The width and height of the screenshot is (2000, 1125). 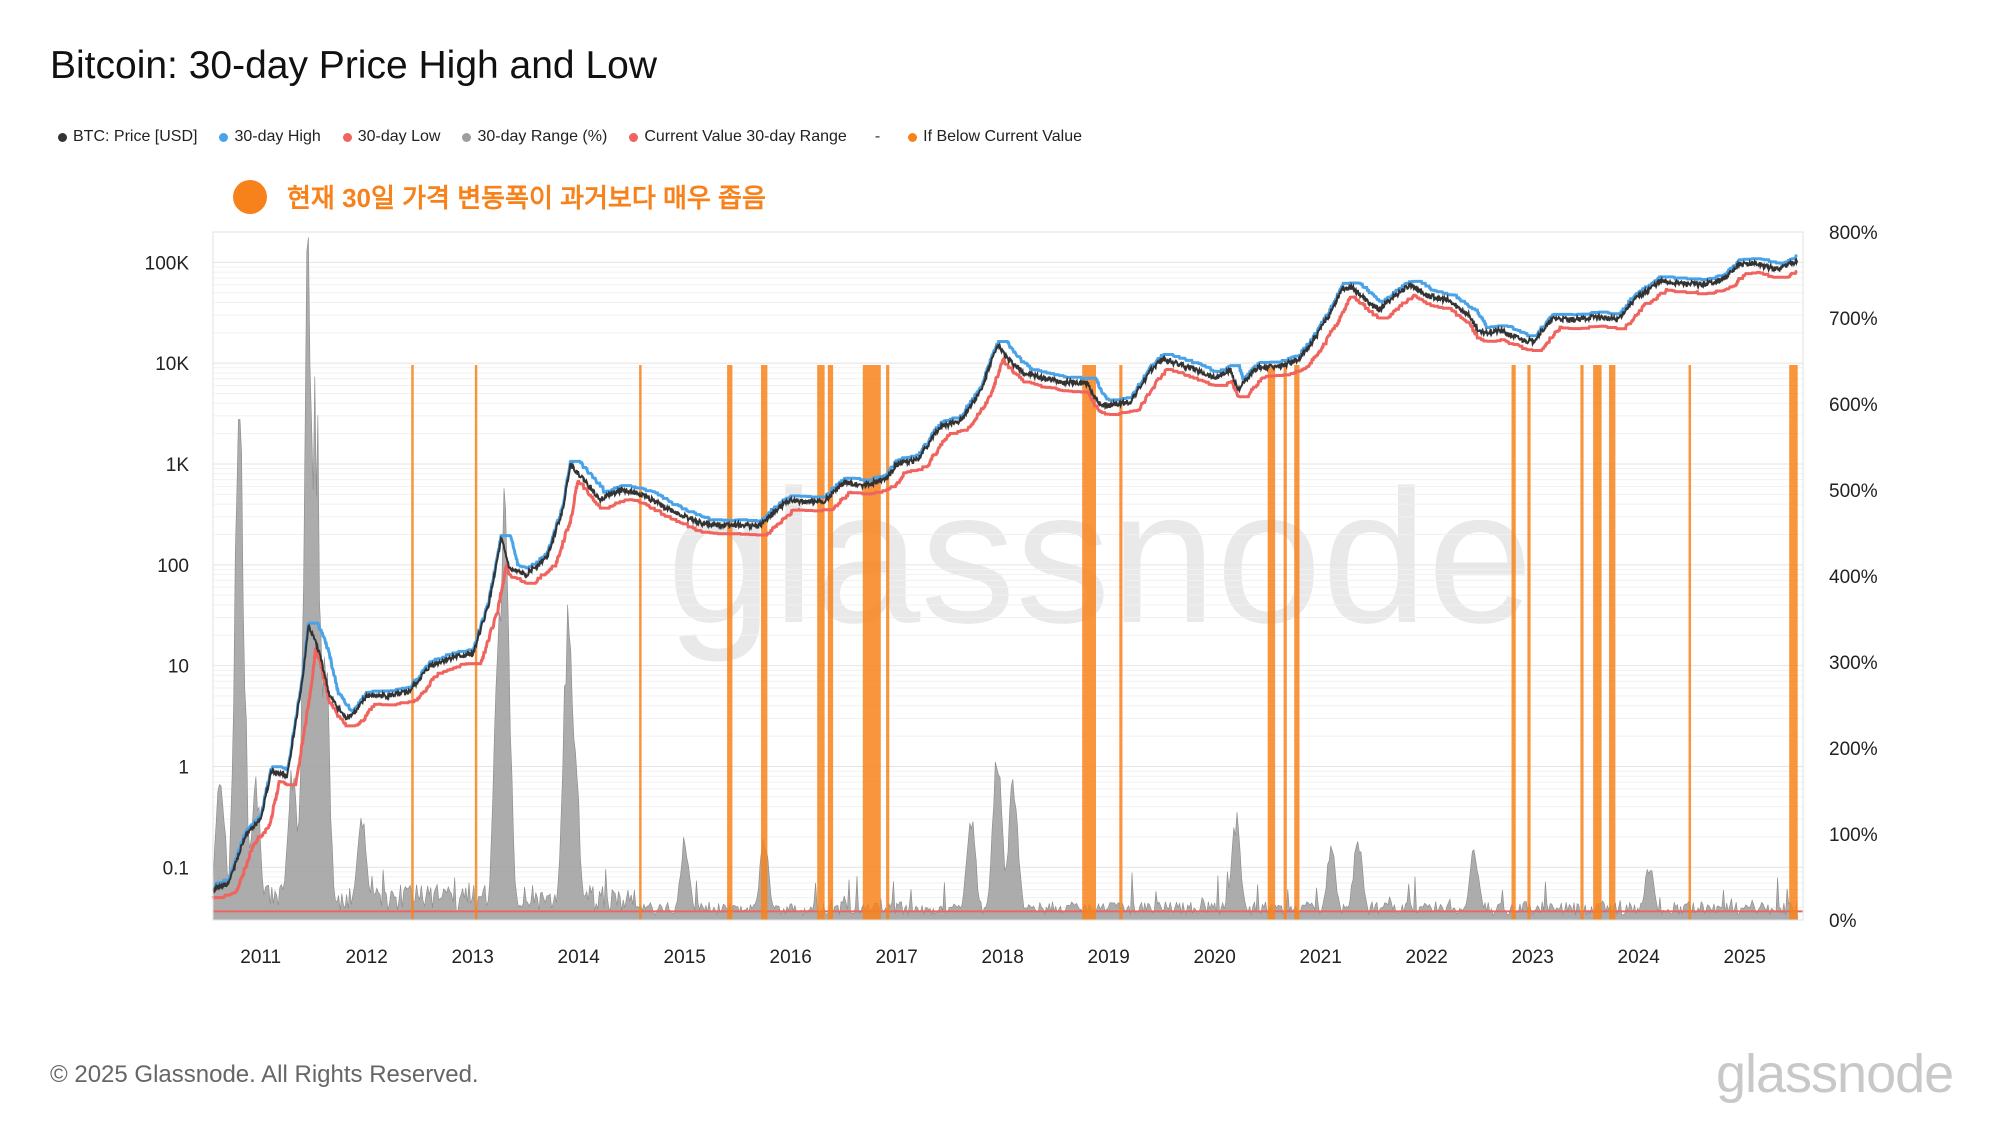 What do you see at coordinates (135, 136) in the screenshot?
I see `legend-label-price: BTC: Price [USD]` at bounding box center [135, 136].